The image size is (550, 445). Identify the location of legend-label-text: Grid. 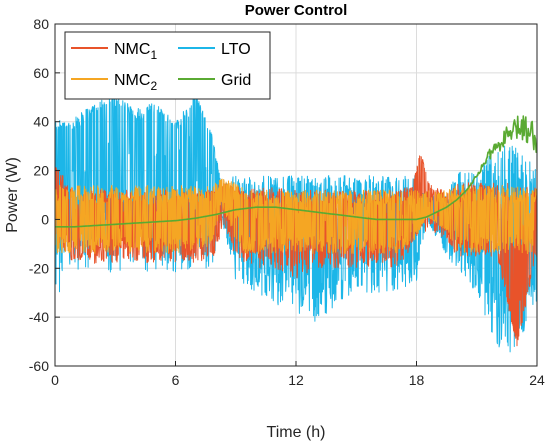
(236, 80).